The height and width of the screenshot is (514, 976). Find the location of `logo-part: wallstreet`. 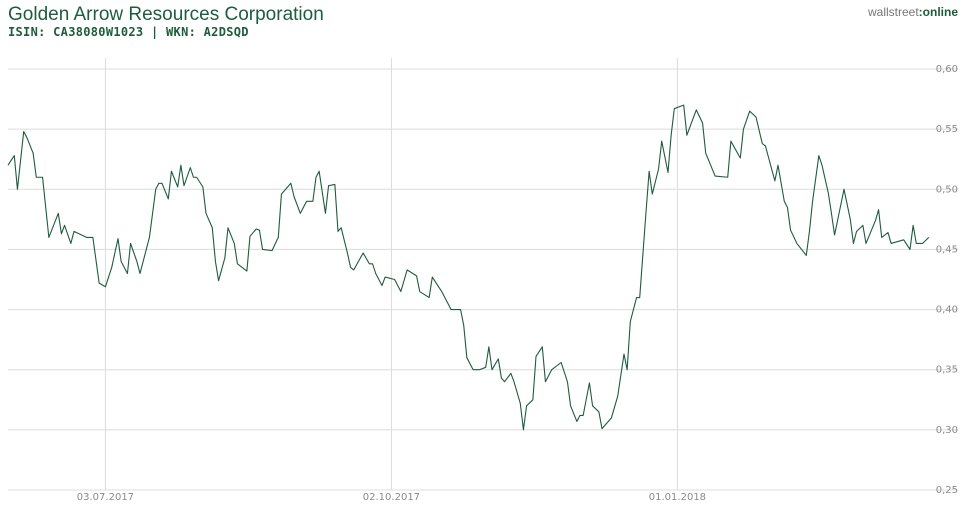

logo-part: wallstreet is located at coordinates (893, 12).